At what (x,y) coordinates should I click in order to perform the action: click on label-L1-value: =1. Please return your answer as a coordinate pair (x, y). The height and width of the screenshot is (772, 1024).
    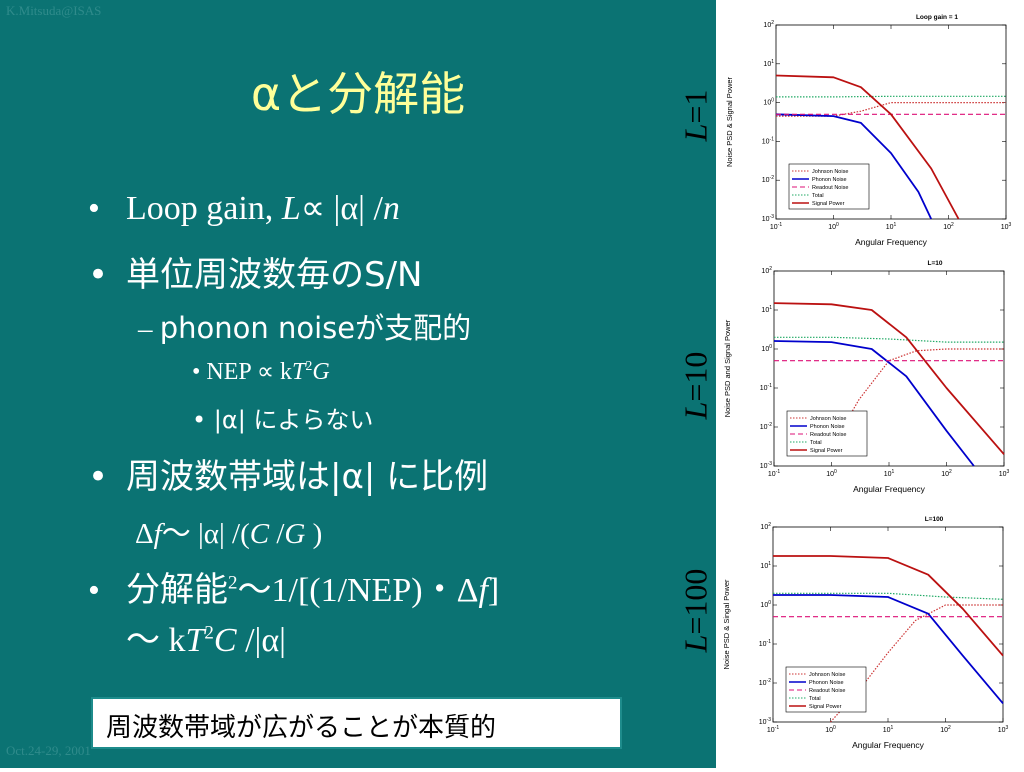
    Looking at the image, I should click on (695, 106).